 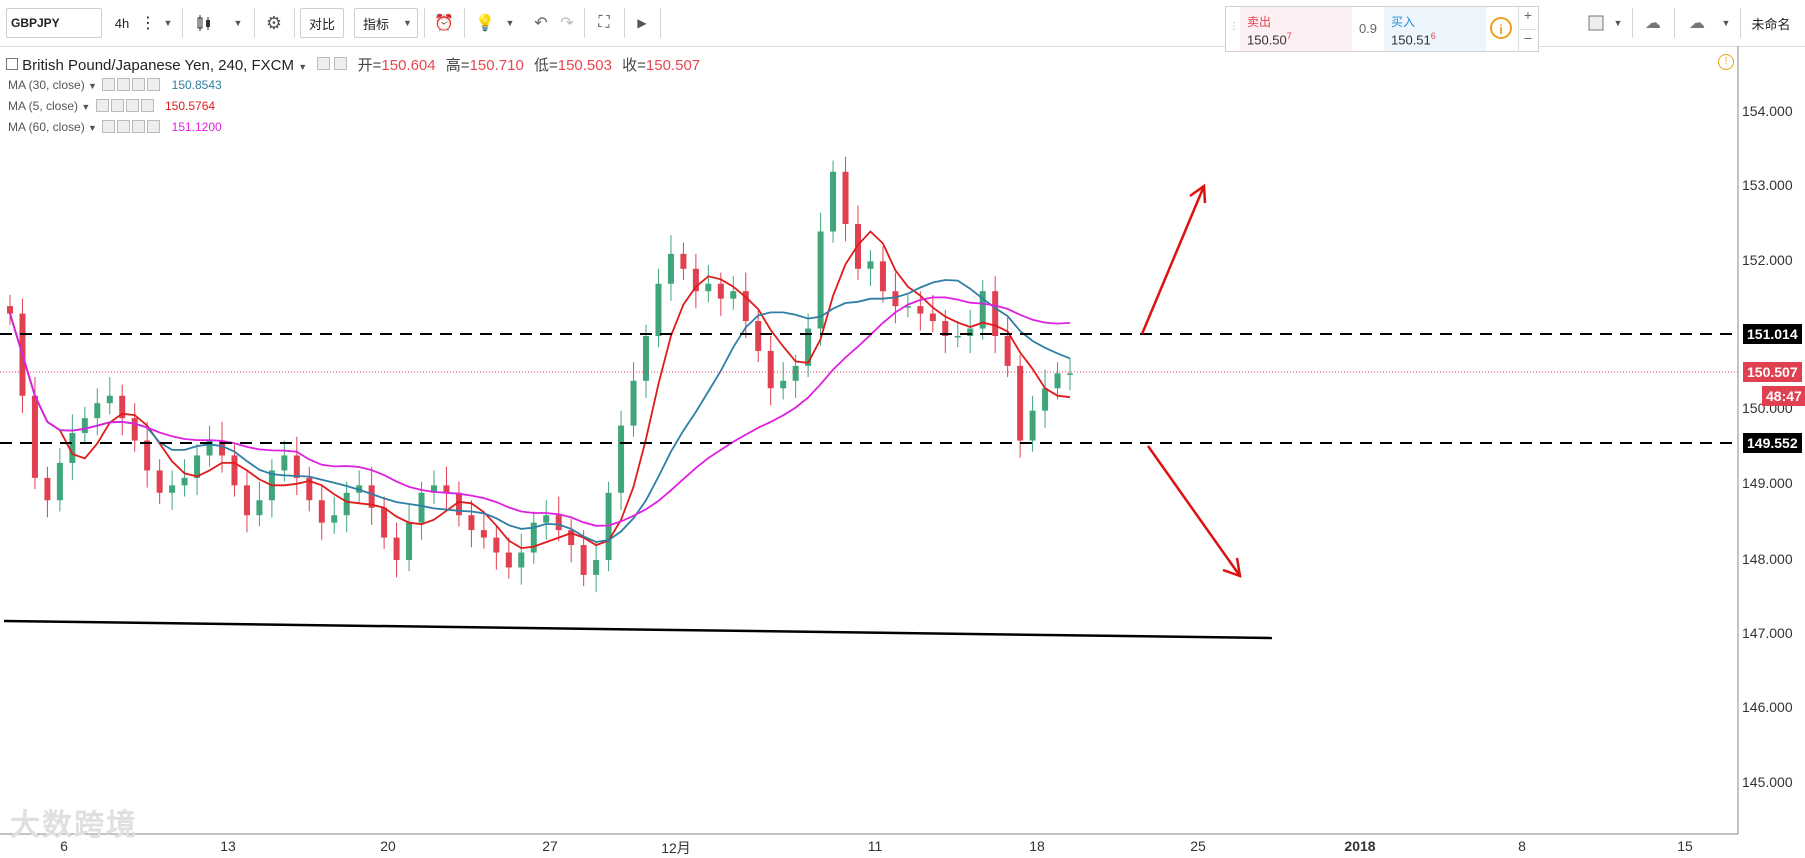 What do you see at coordinates (46, 127) in the screenshot?
I see `ma60-name: MA (60, close)` at bounding box center [46, 127].